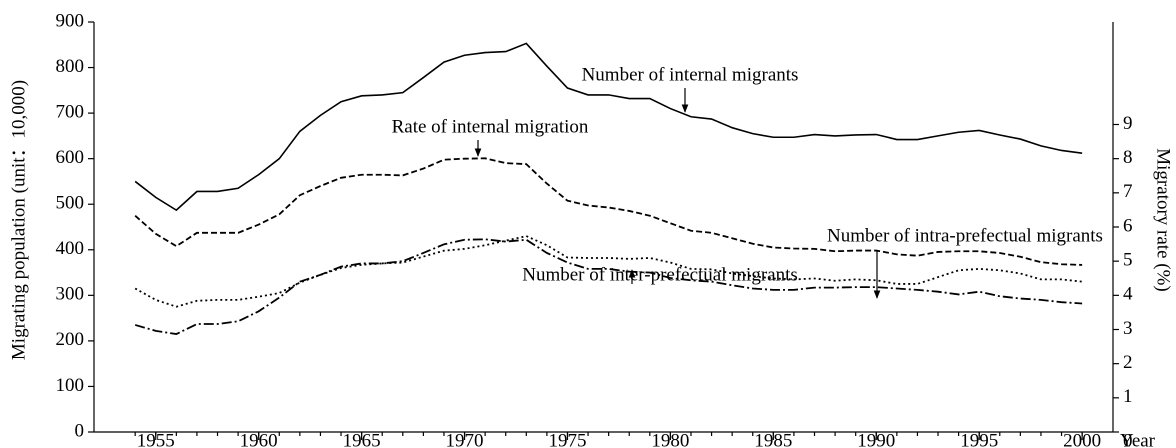 This screenshot has height=448, width=1176. I want to click on y-tick-label: 300, so click(70, 294).